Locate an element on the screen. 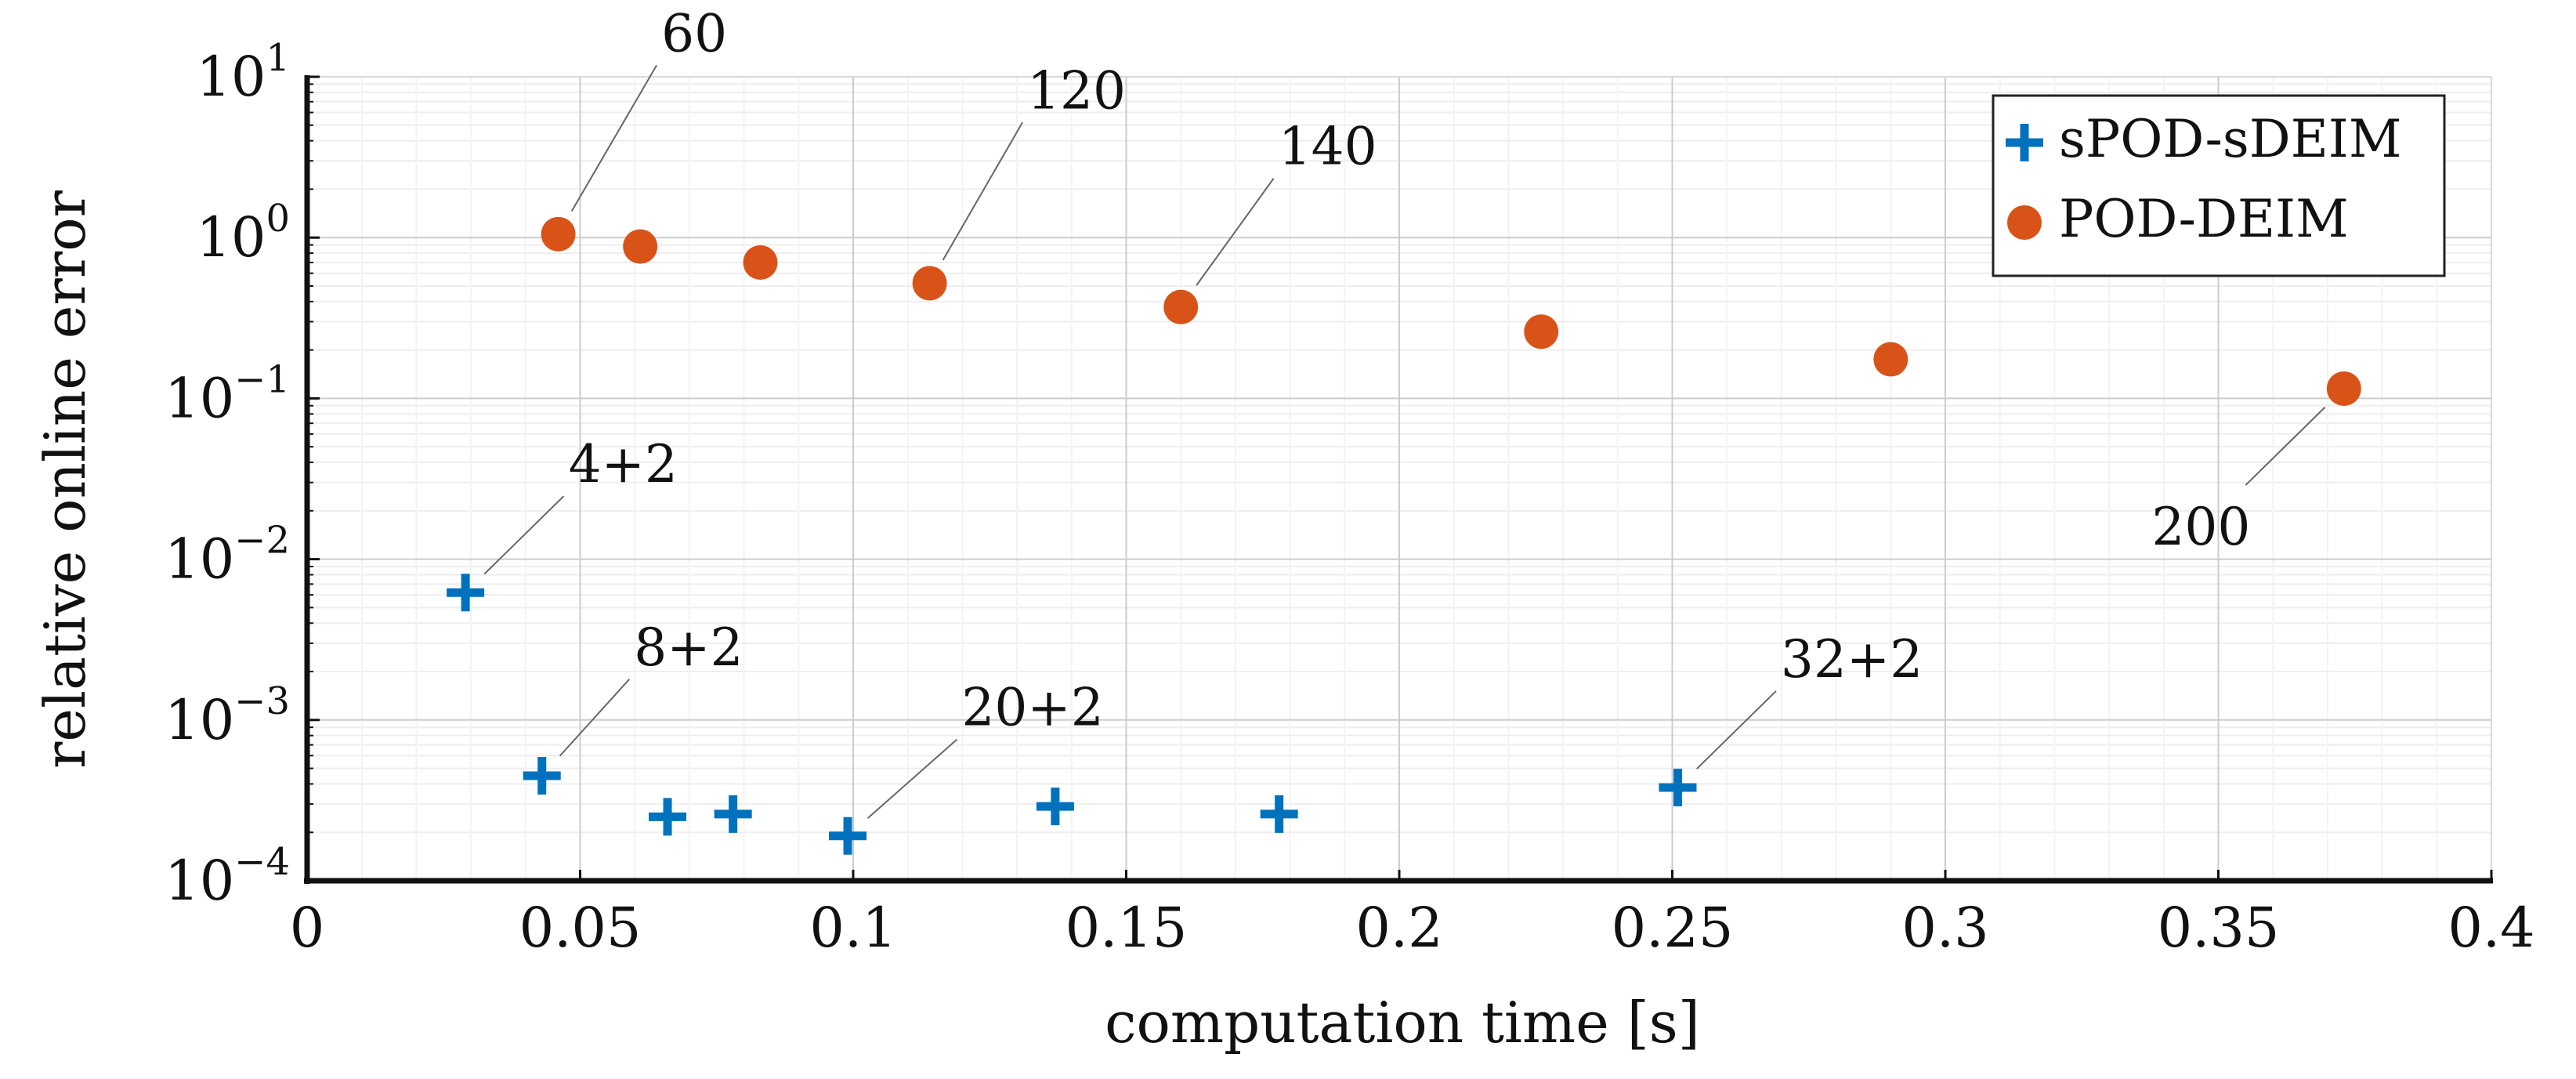 Image resolution: width=2576 pixels, height=1079 pixels. x-tick-label: 0.25 is located at coordinates (1673, 928).